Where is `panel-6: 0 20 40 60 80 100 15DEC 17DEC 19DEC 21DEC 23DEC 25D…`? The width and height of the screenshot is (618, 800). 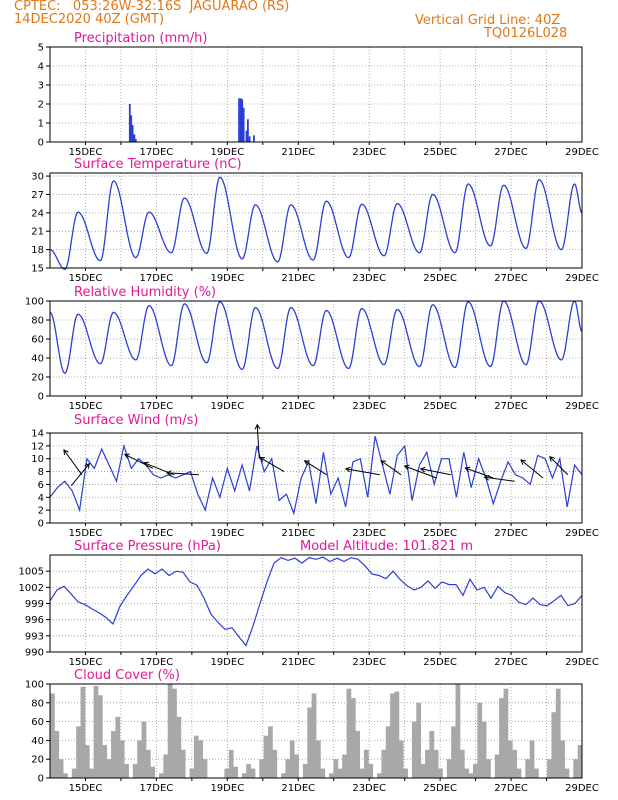
panel-6: 0 20 40 60 80 100 15DEC 17DEC 19DEC 21DEC 23DEC 25D… is located at coordinates (312, 731).